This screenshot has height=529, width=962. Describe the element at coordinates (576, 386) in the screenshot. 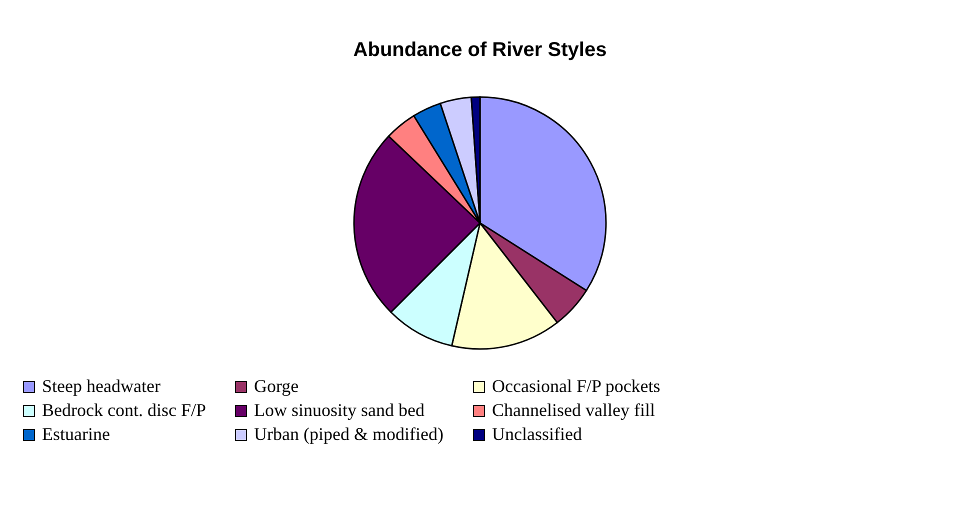

I see `legend-label: Occasional F/P pockets` at that location.